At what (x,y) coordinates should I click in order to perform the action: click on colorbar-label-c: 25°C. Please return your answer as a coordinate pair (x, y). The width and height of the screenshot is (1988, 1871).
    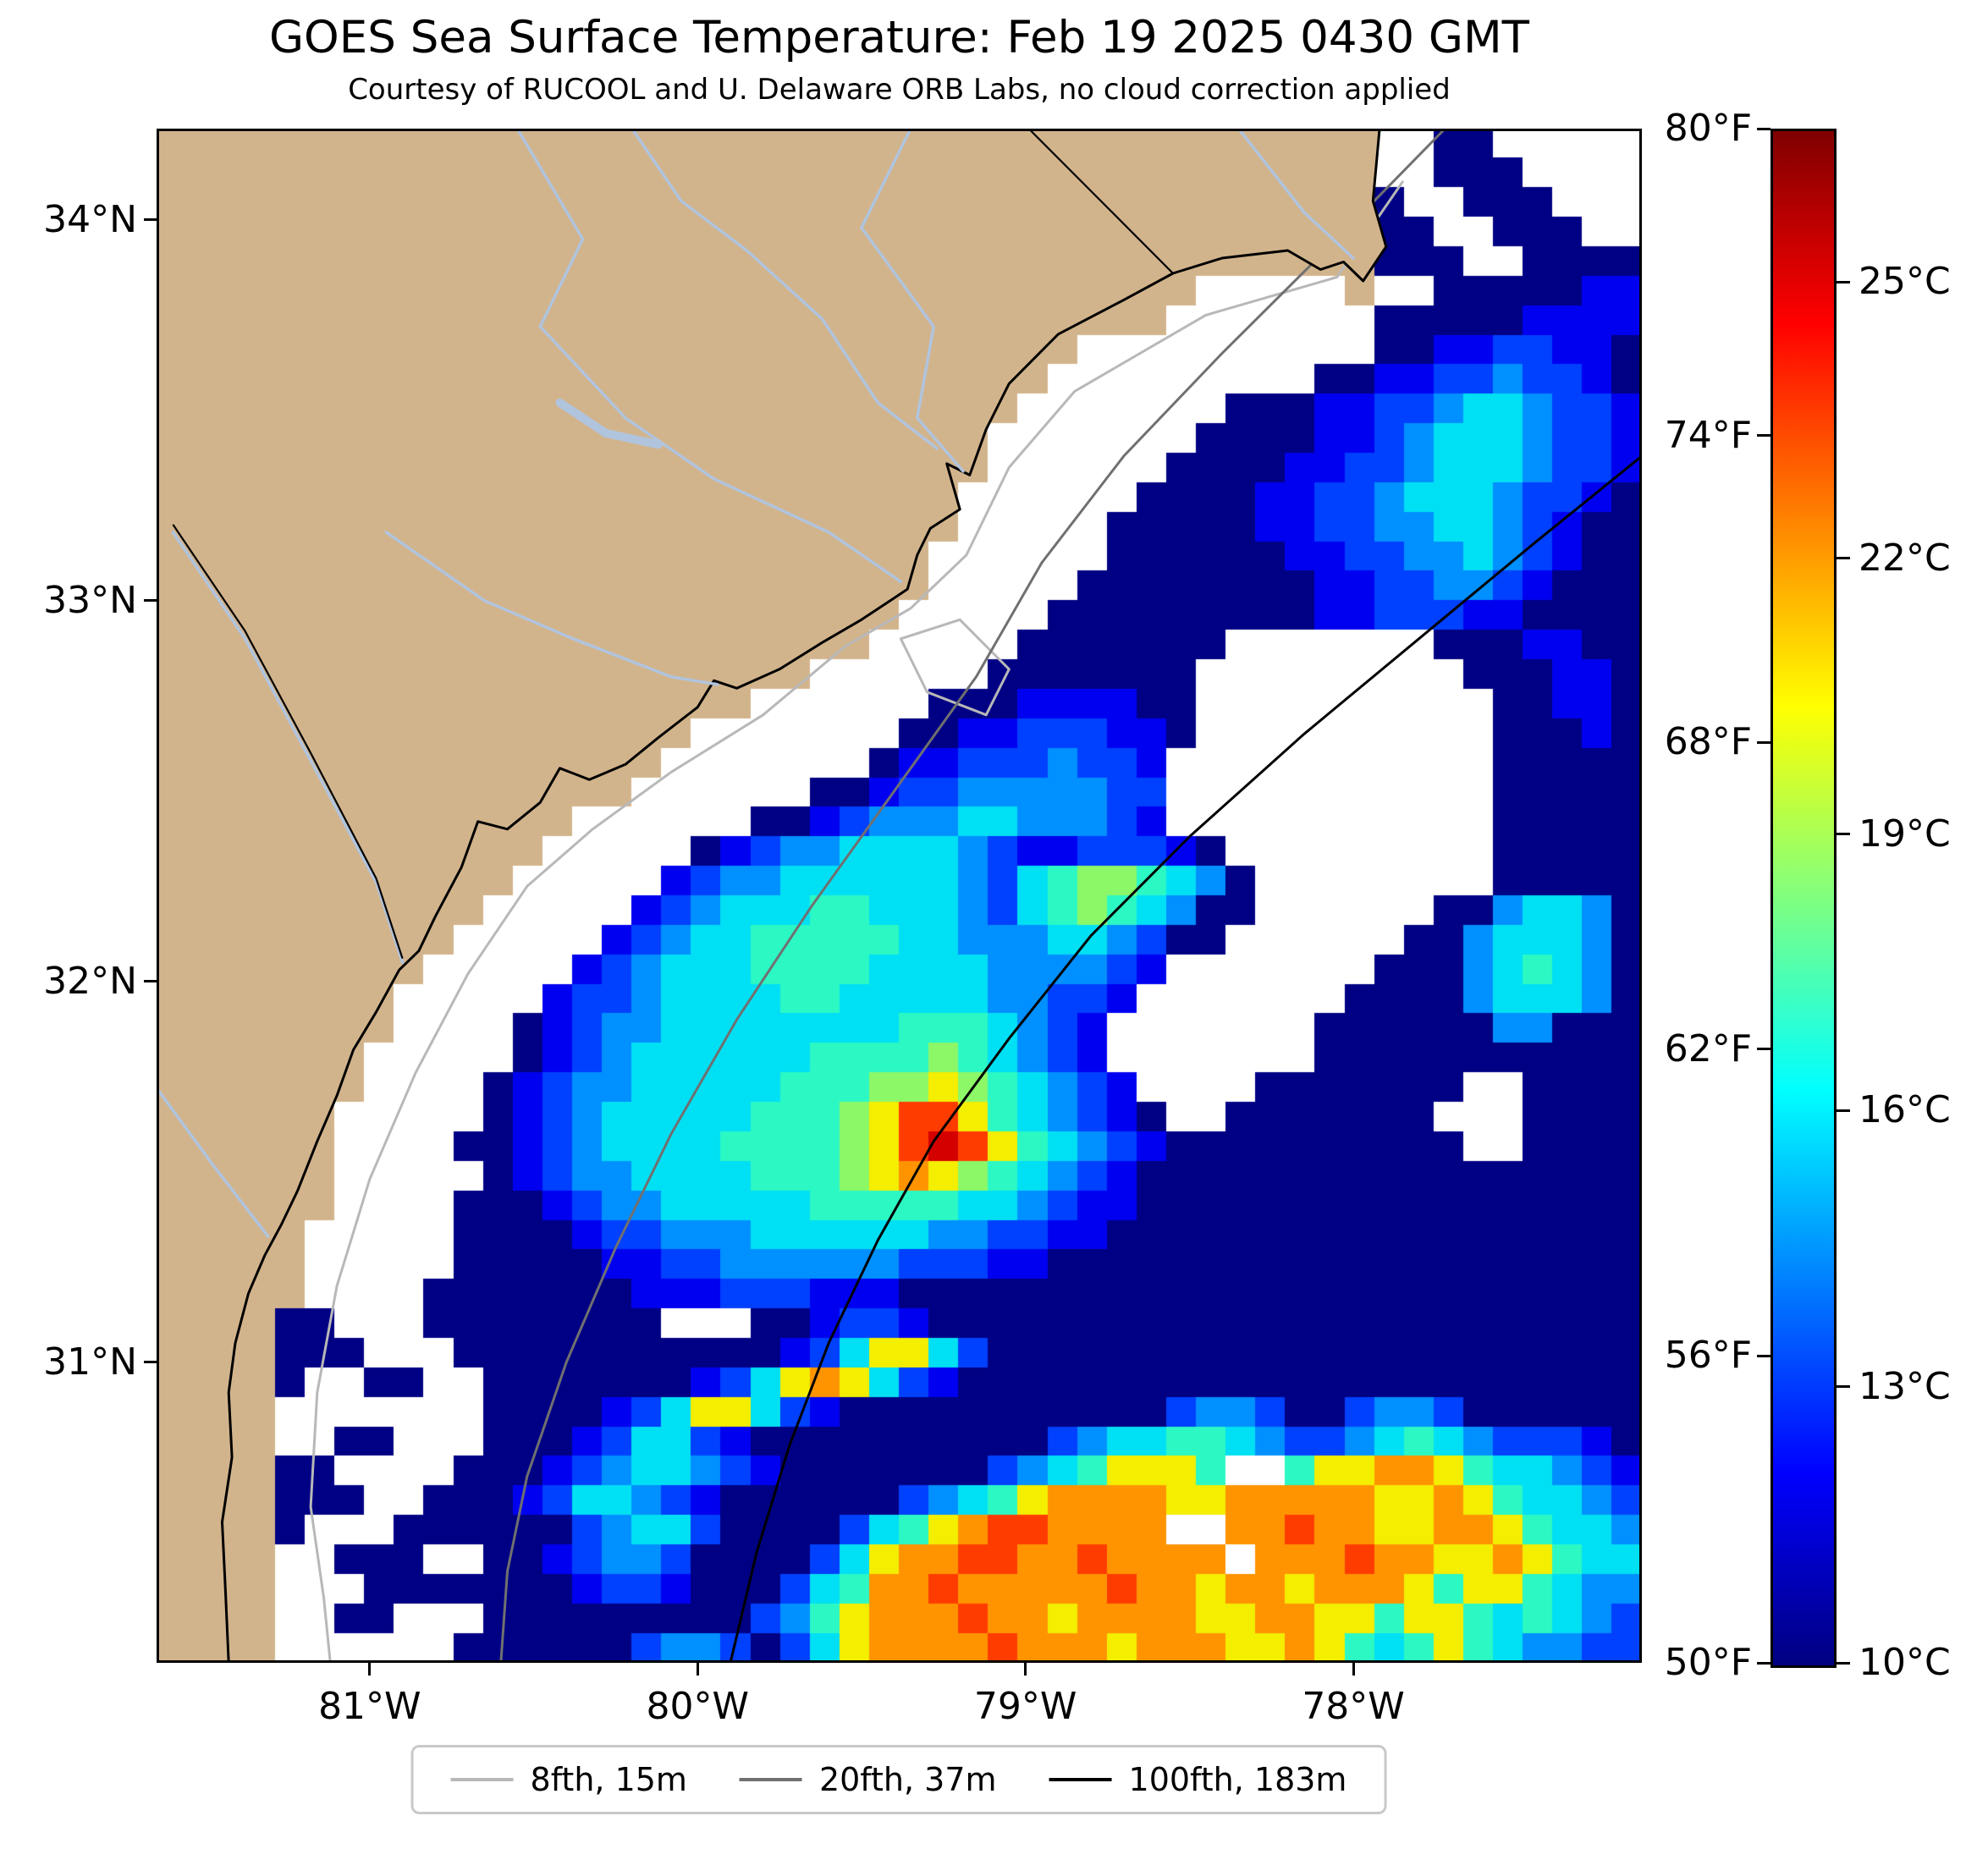
    Looking at the image, I should click on (1905, 282).